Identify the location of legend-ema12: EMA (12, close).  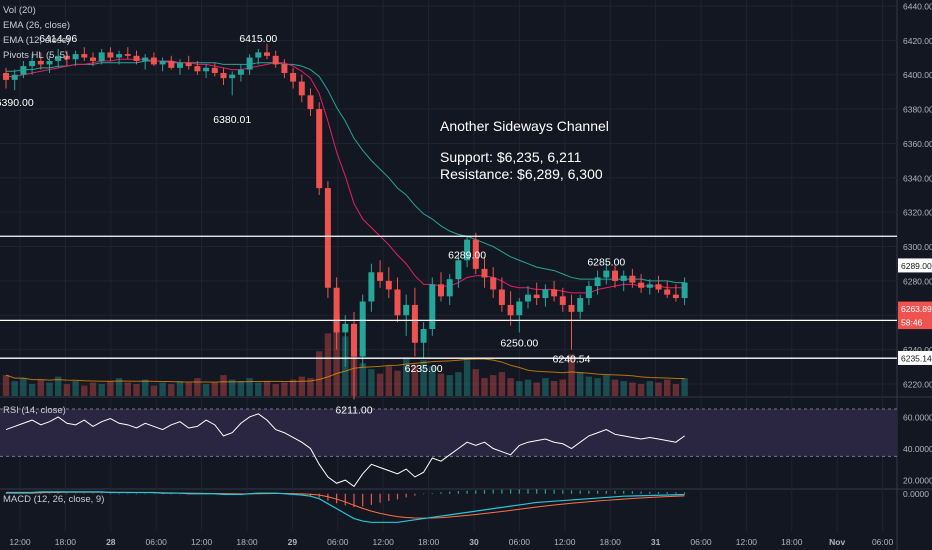
(37, 40).